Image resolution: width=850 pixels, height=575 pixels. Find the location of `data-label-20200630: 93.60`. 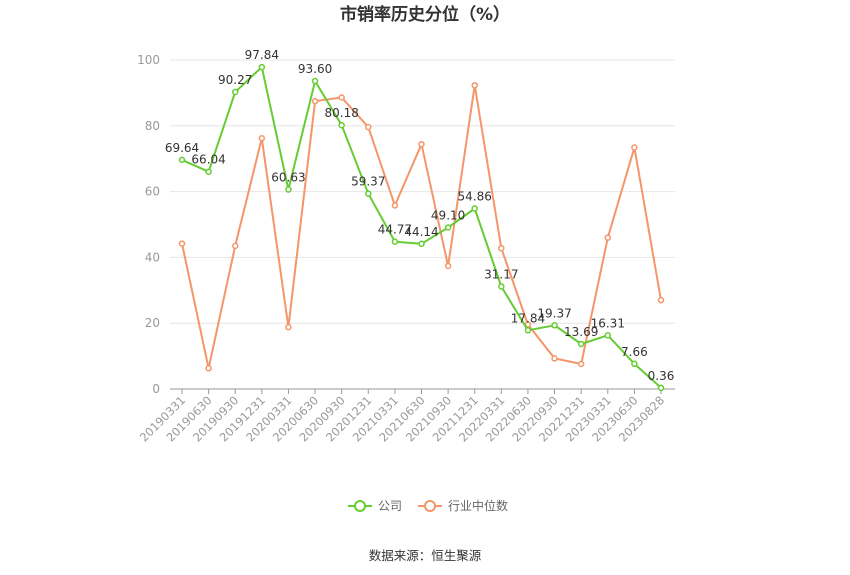

data-label-20200630: 93.60 is located at coordinates (315, 69).